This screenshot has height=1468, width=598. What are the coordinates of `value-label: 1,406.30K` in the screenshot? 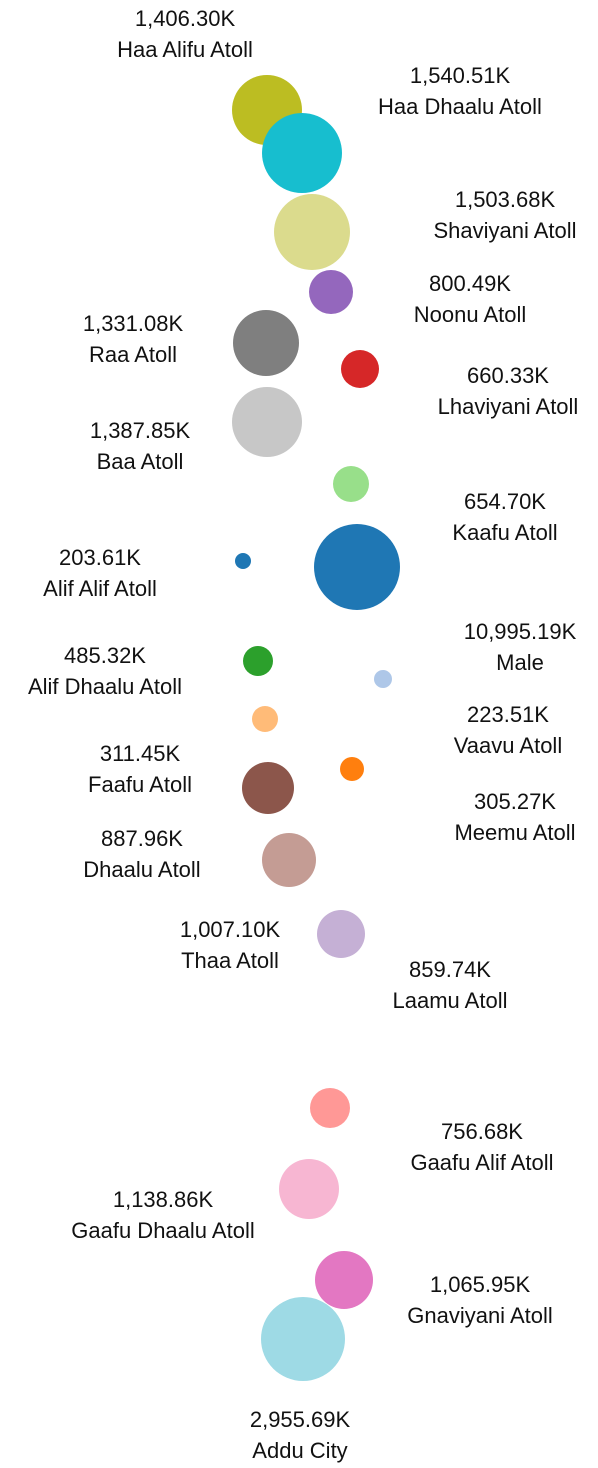 It's located at (185, 18).